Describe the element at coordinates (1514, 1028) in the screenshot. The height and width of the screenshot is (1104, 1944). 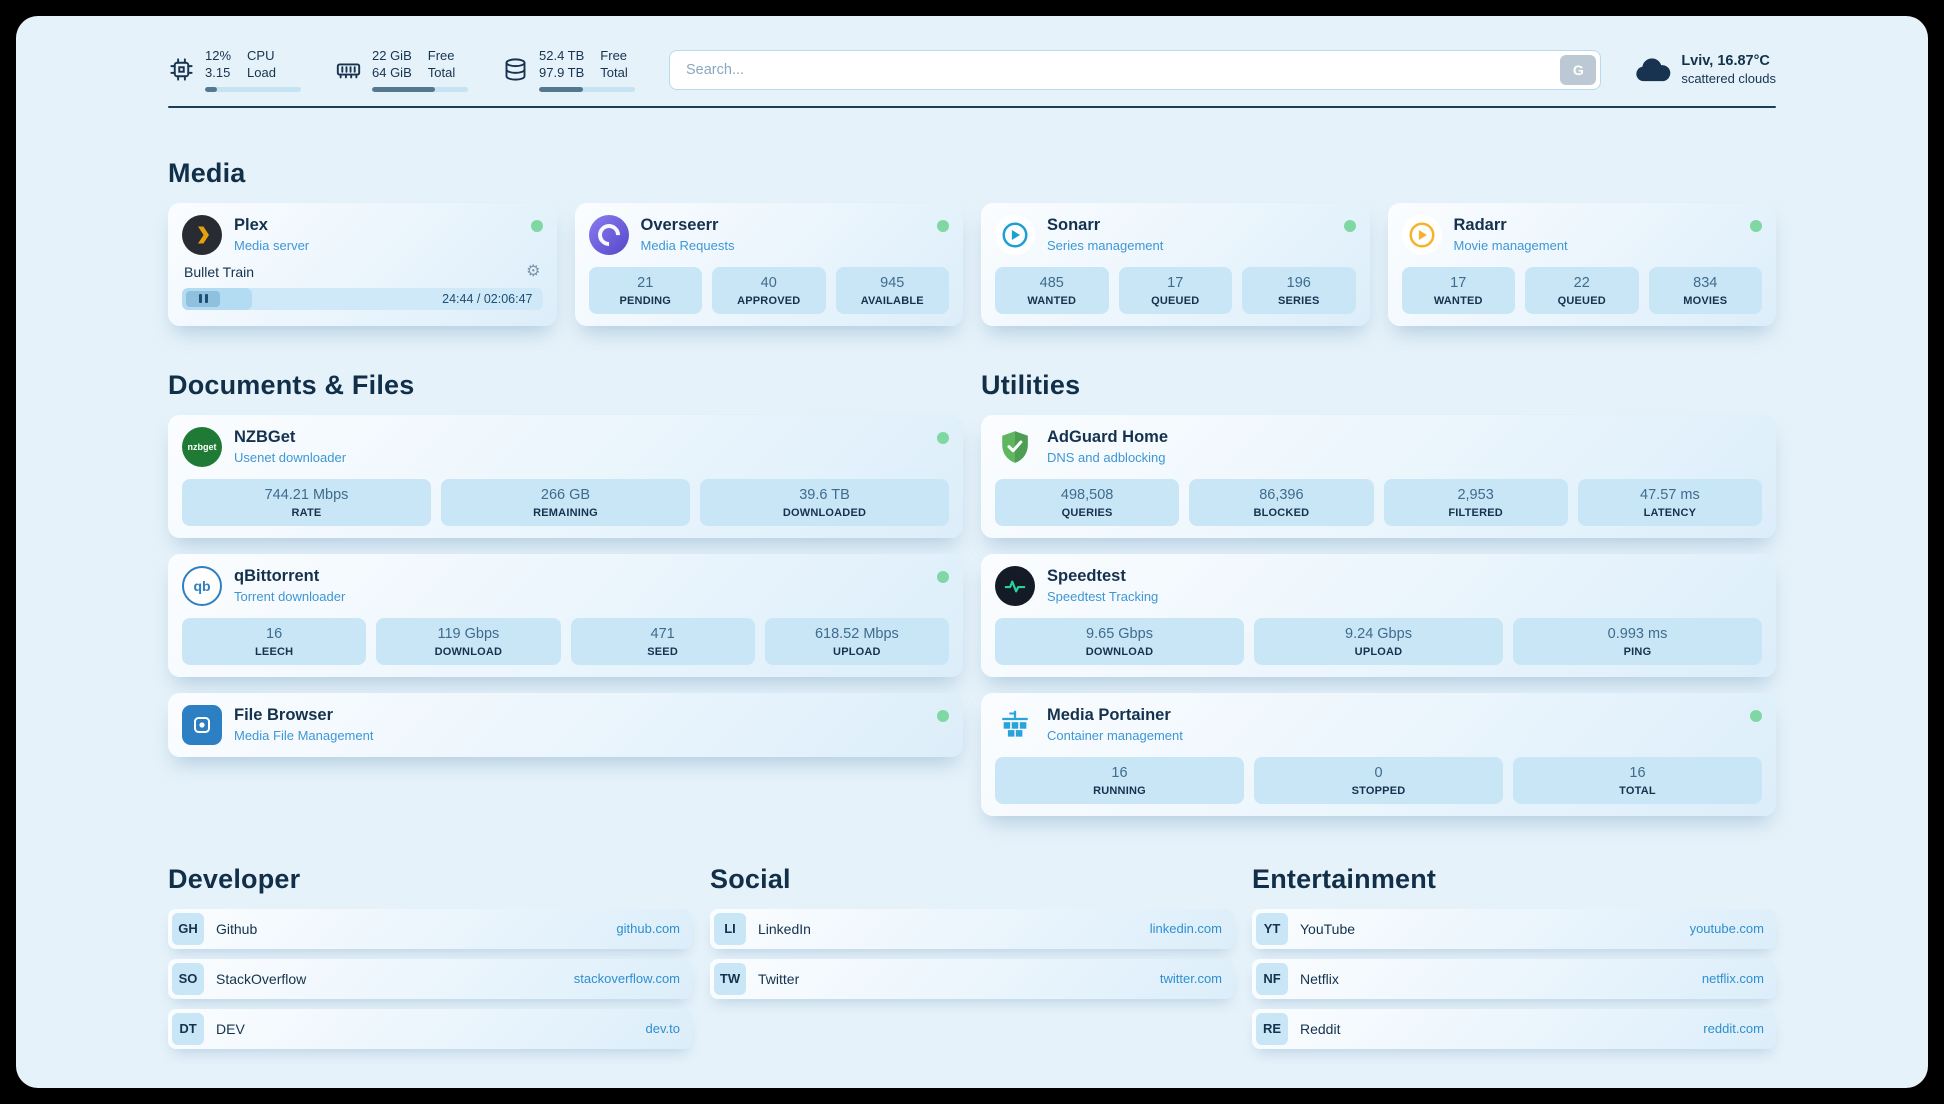
I see `link-reddit: RE Reddit reddit.com` at that location.